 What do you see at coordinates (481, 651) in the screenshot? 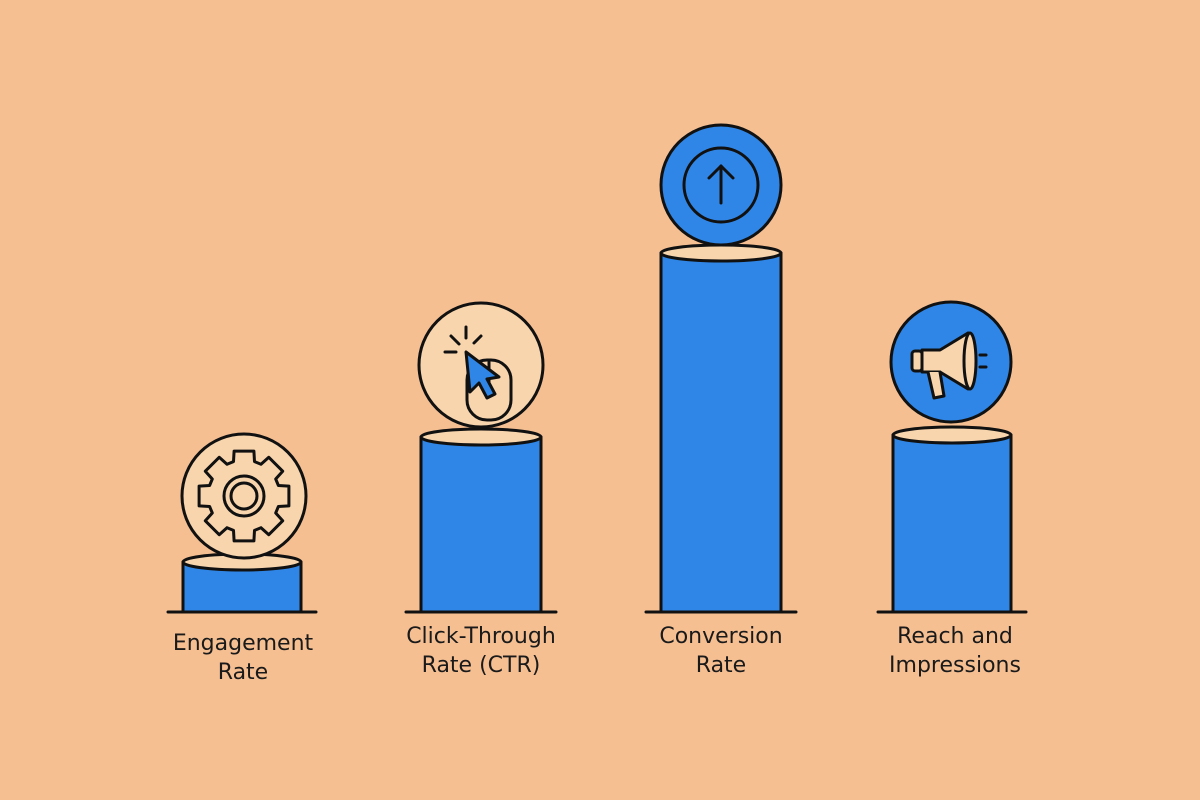
I see `pillar-label: Click-Through Rate (CTR)` at bounding box center [481, 651].